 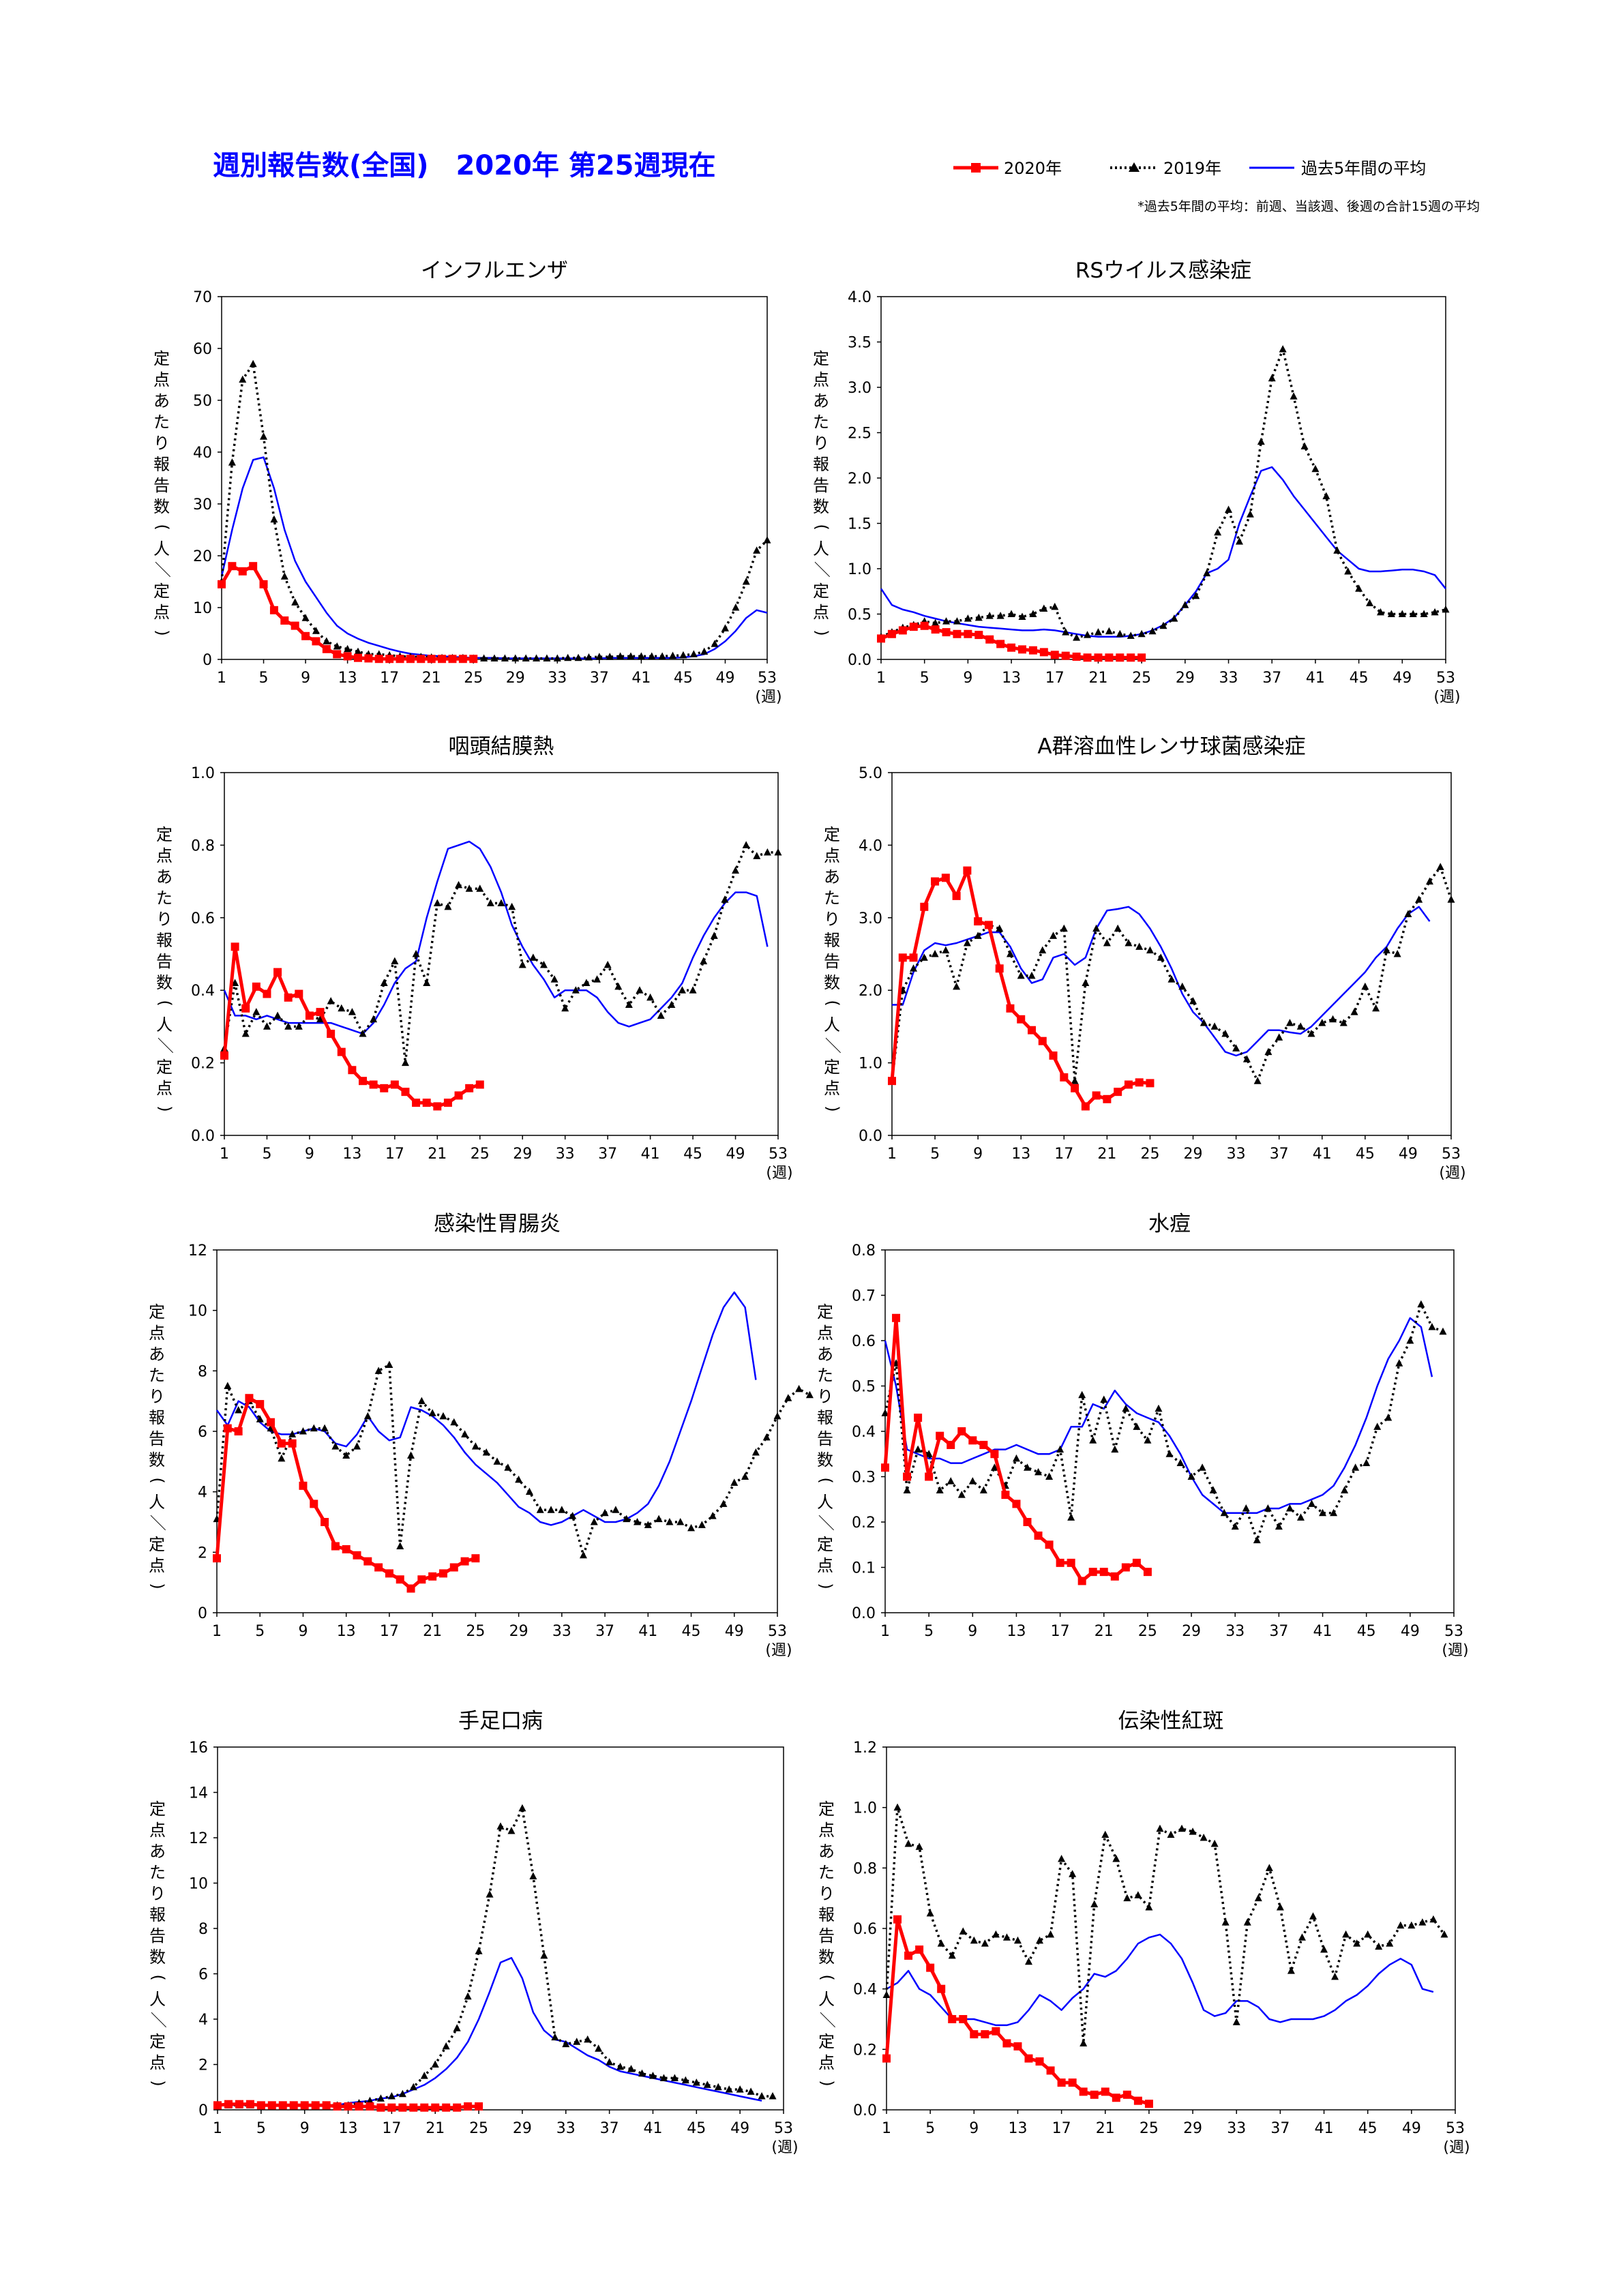 I want to click on x-tick-label: 41, so click(x=652, y=2129).